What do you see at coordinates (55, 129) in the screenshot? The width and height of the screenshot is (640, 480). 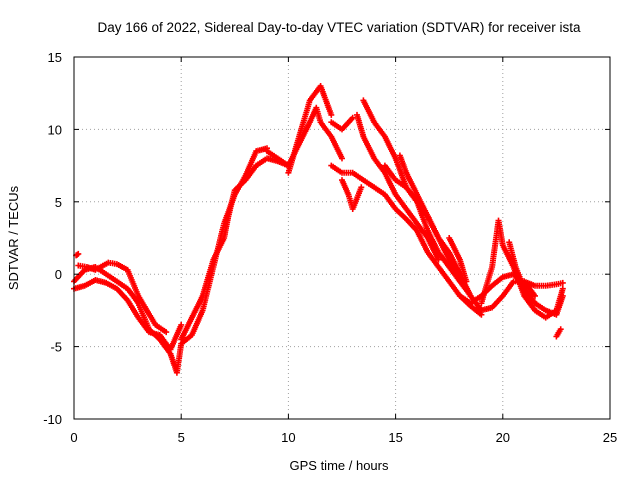 I see `y-tick-label: 10` at bounding box center [55, 129].